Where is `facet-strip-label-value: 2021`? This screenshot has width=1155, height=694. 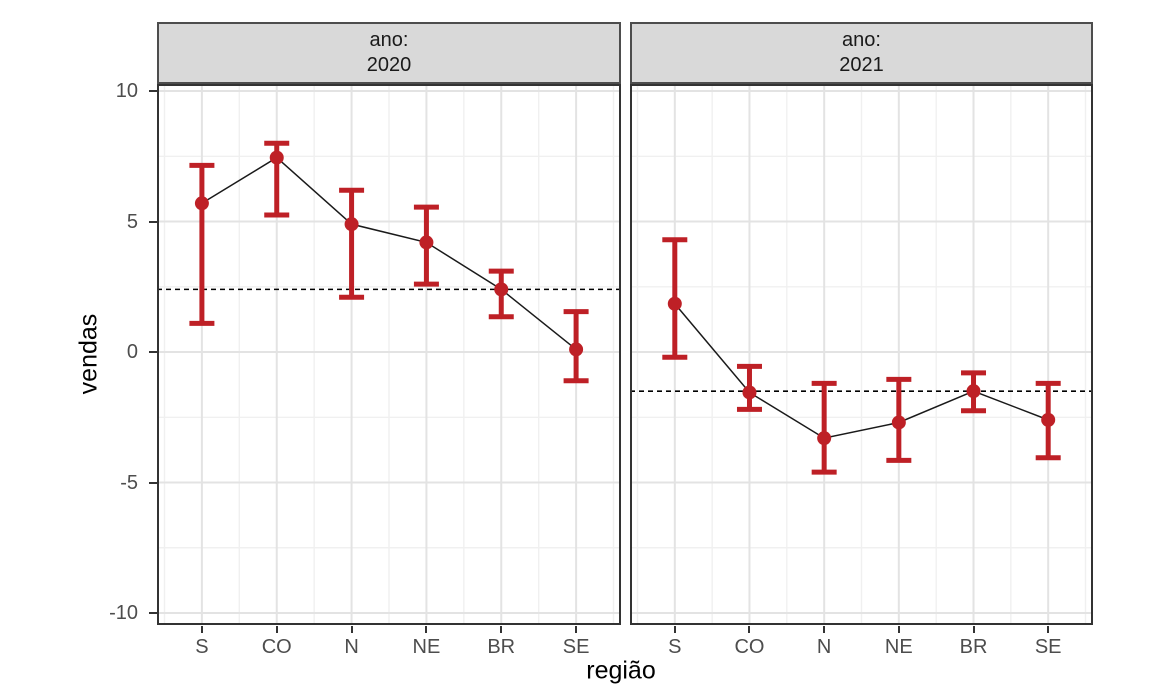 facet-strip-label-value: 2021 is located at coordinates (861, 65).